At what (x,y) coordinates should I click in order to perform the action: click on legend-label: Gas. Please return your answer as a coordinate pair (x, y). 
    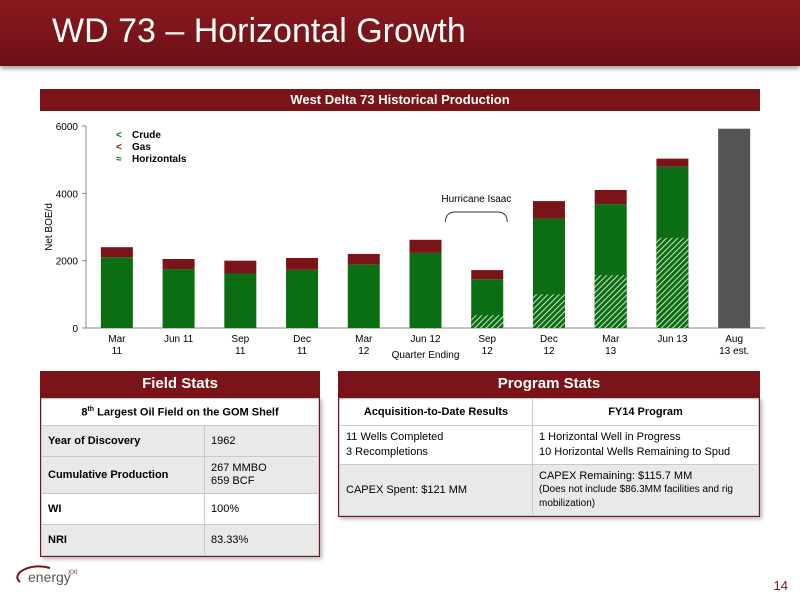
    Looking at the image, I should click on (141, 147).